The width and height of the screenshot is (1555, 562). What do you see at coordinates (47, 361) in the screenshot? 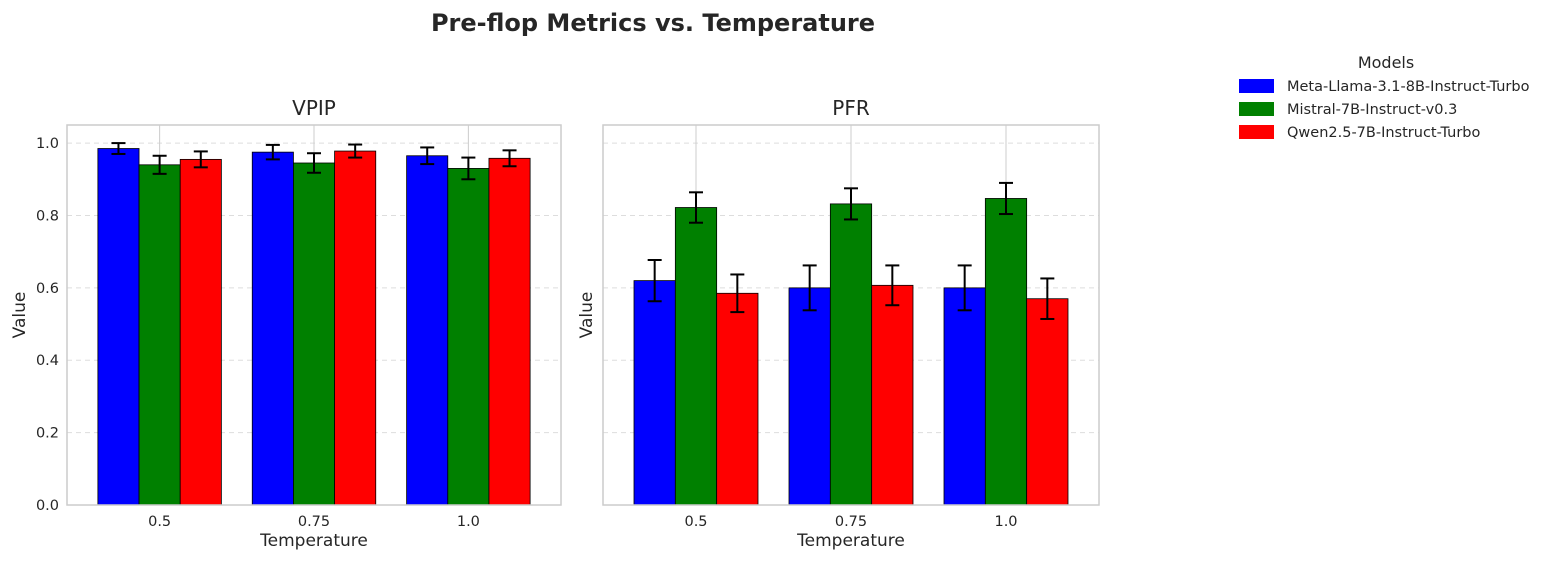
I see `vpip-y-tick-label: 0.4` at bounding box center [47, 361].